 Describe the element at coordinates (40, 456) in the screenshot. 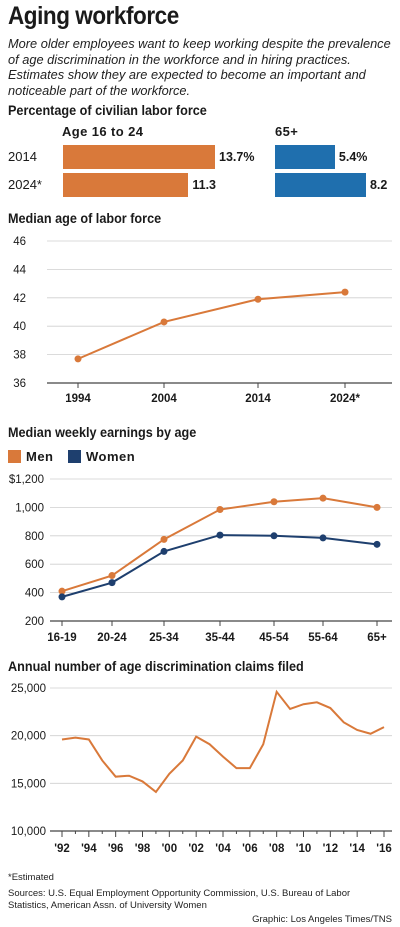

I see `legend-men-label: Men` at that location.